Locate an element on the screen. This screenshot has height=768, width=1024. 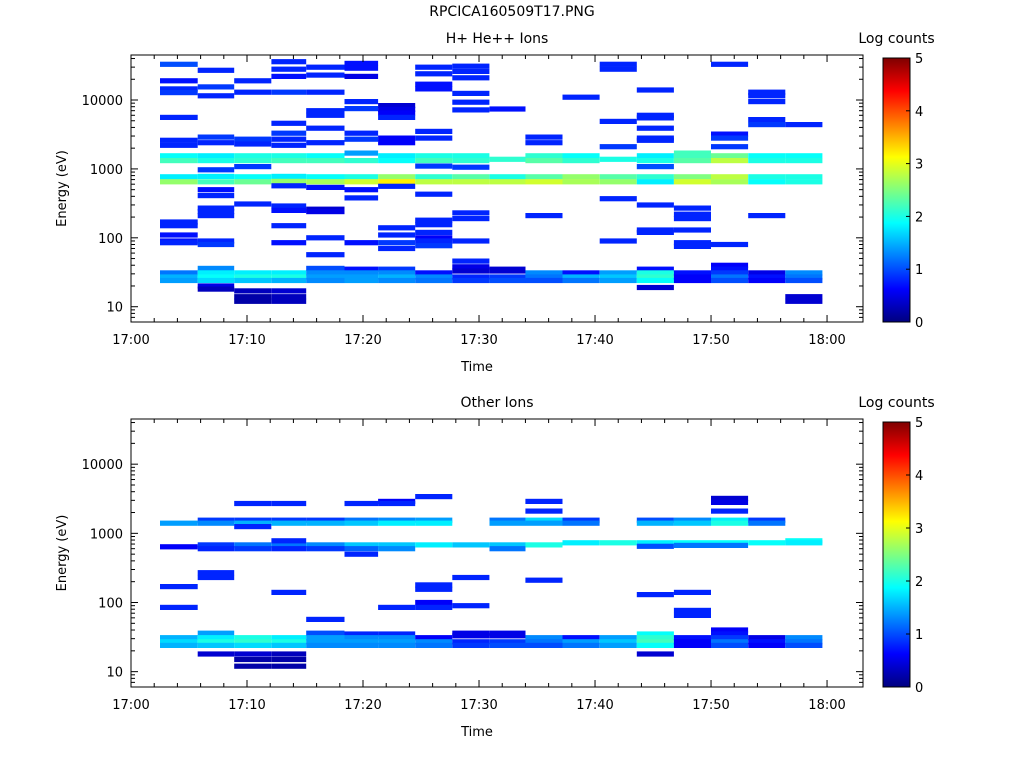
x-tick-label: 17:50 is located at coordinates (710, 340).